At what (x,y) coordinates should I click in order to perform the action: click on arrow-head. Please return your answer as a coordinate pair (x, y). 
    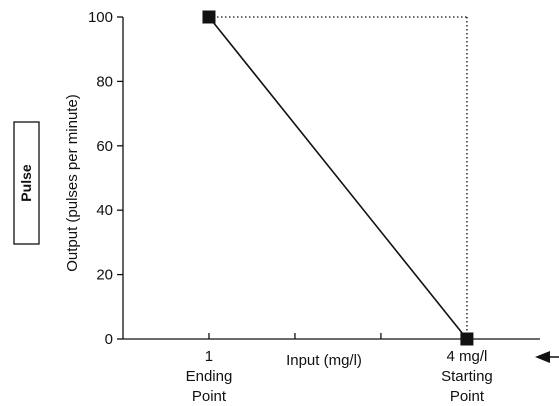
    Looking at the image, I should click on (542, 357).